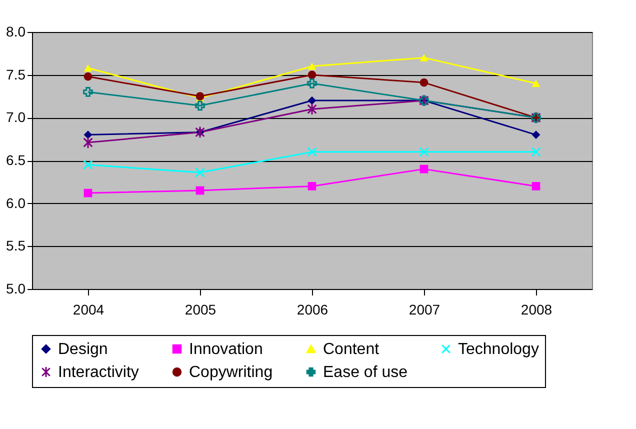 The width and height of the screenshot is (636, 429). What do you see at coordinates (365, 372) in the screenshot?
I see `legend-label: Ease of use` at bounding box center [365, 372].